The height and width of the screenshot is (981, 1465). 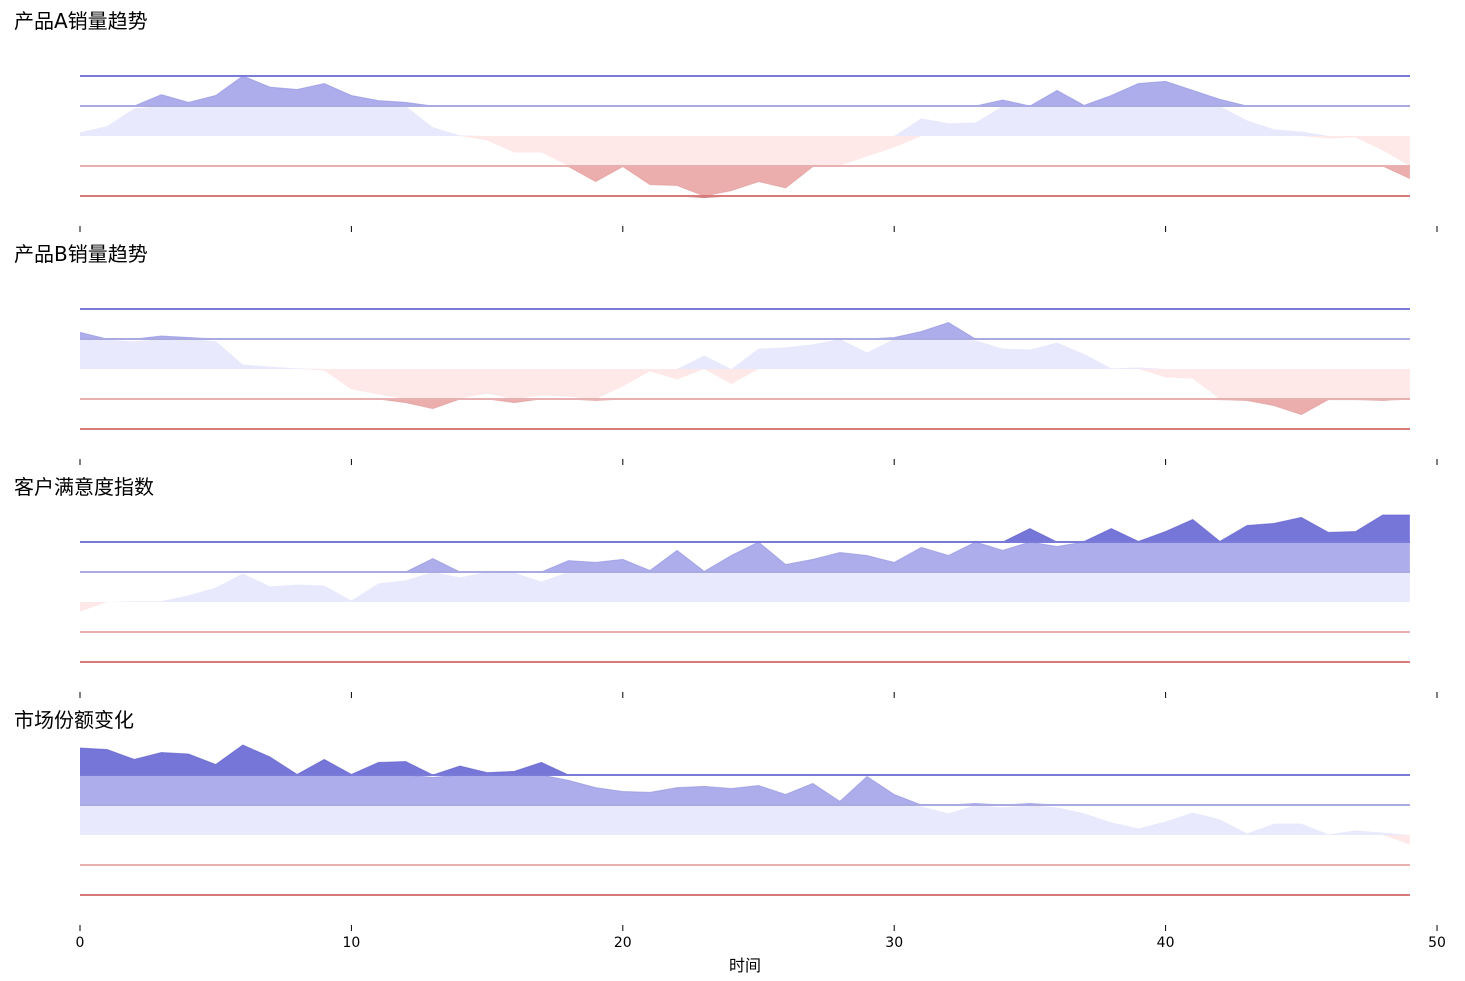 What do you see at coordinates (84, 487) in the screenshot?
I see `panel-title: 客户满意度指数` at bounding box center [84, 487].